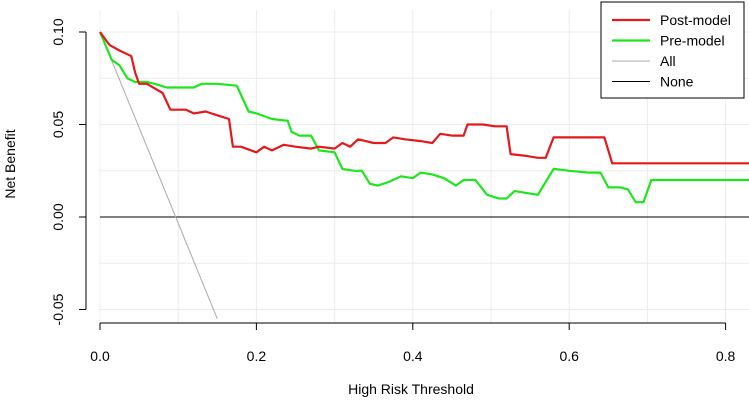 The height and width of the screenshot is (401, 749). What do you see at coordinates (158, 175) in the screenshot?
I see `series-line-all` at bounding box center [158, 175].